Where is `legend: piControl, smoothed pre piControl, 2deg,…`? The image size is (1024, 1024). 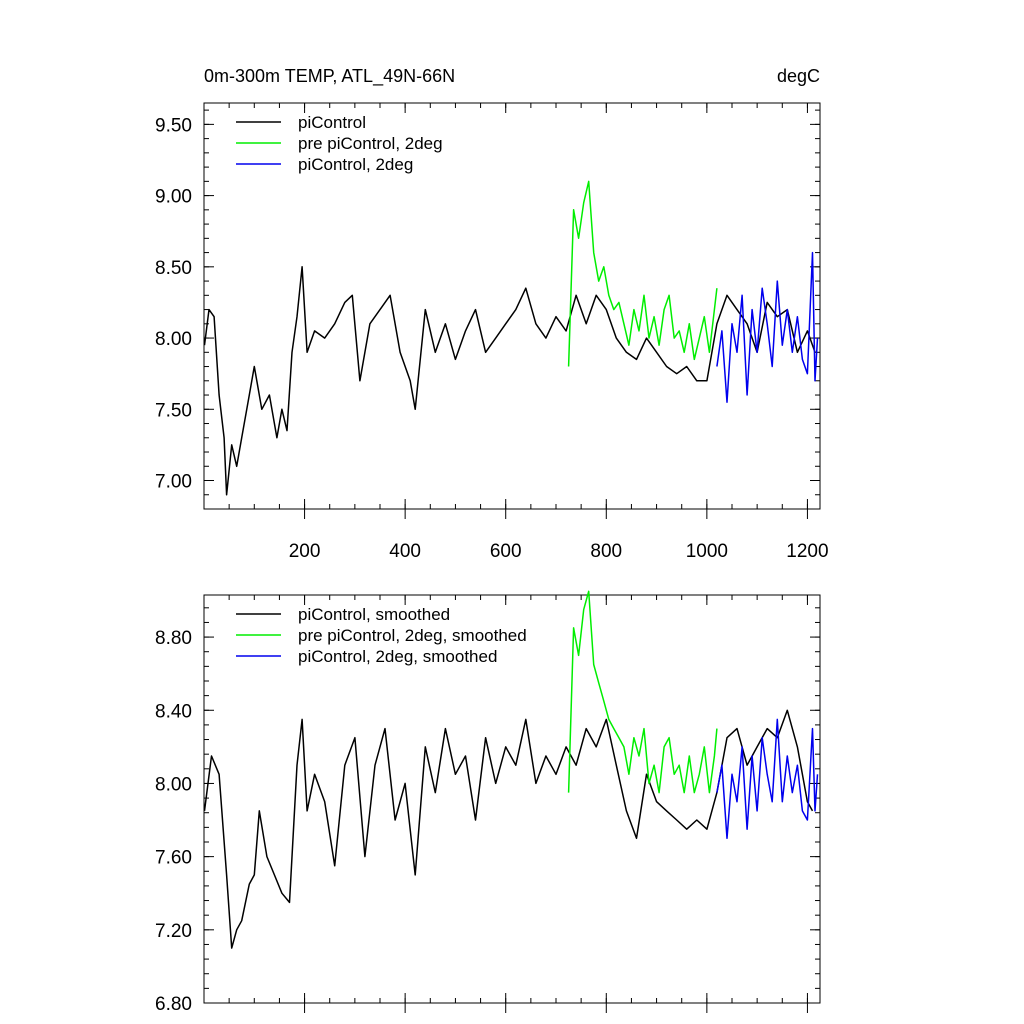 legend: piControl, smoothed pre piControl, 2deg,… is located at coordinates (381, 635).